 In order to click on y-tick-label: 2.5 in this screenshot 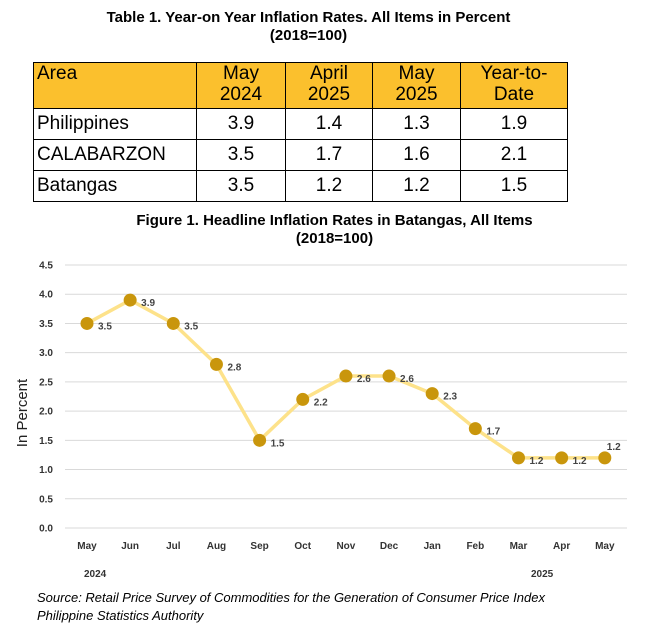, I will do `click(46, 382)`.